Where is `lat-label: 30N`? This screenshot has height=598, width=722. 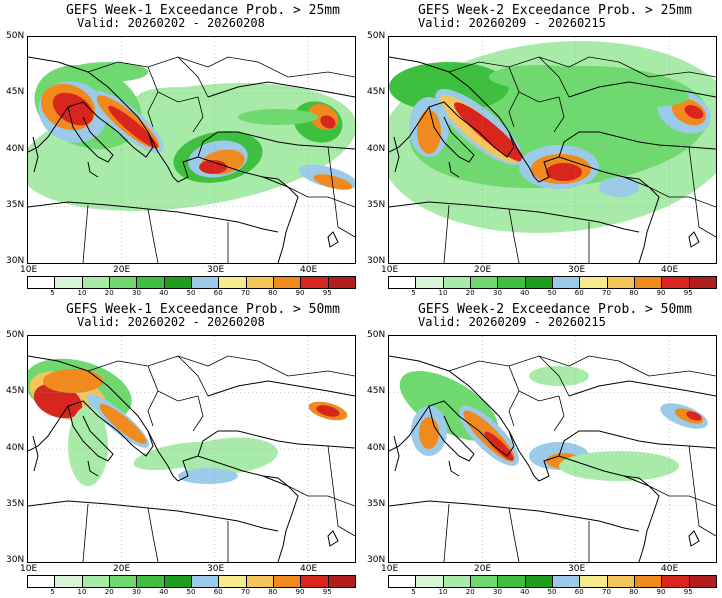 lat-label: 30N is located at coordinates (376, 560).